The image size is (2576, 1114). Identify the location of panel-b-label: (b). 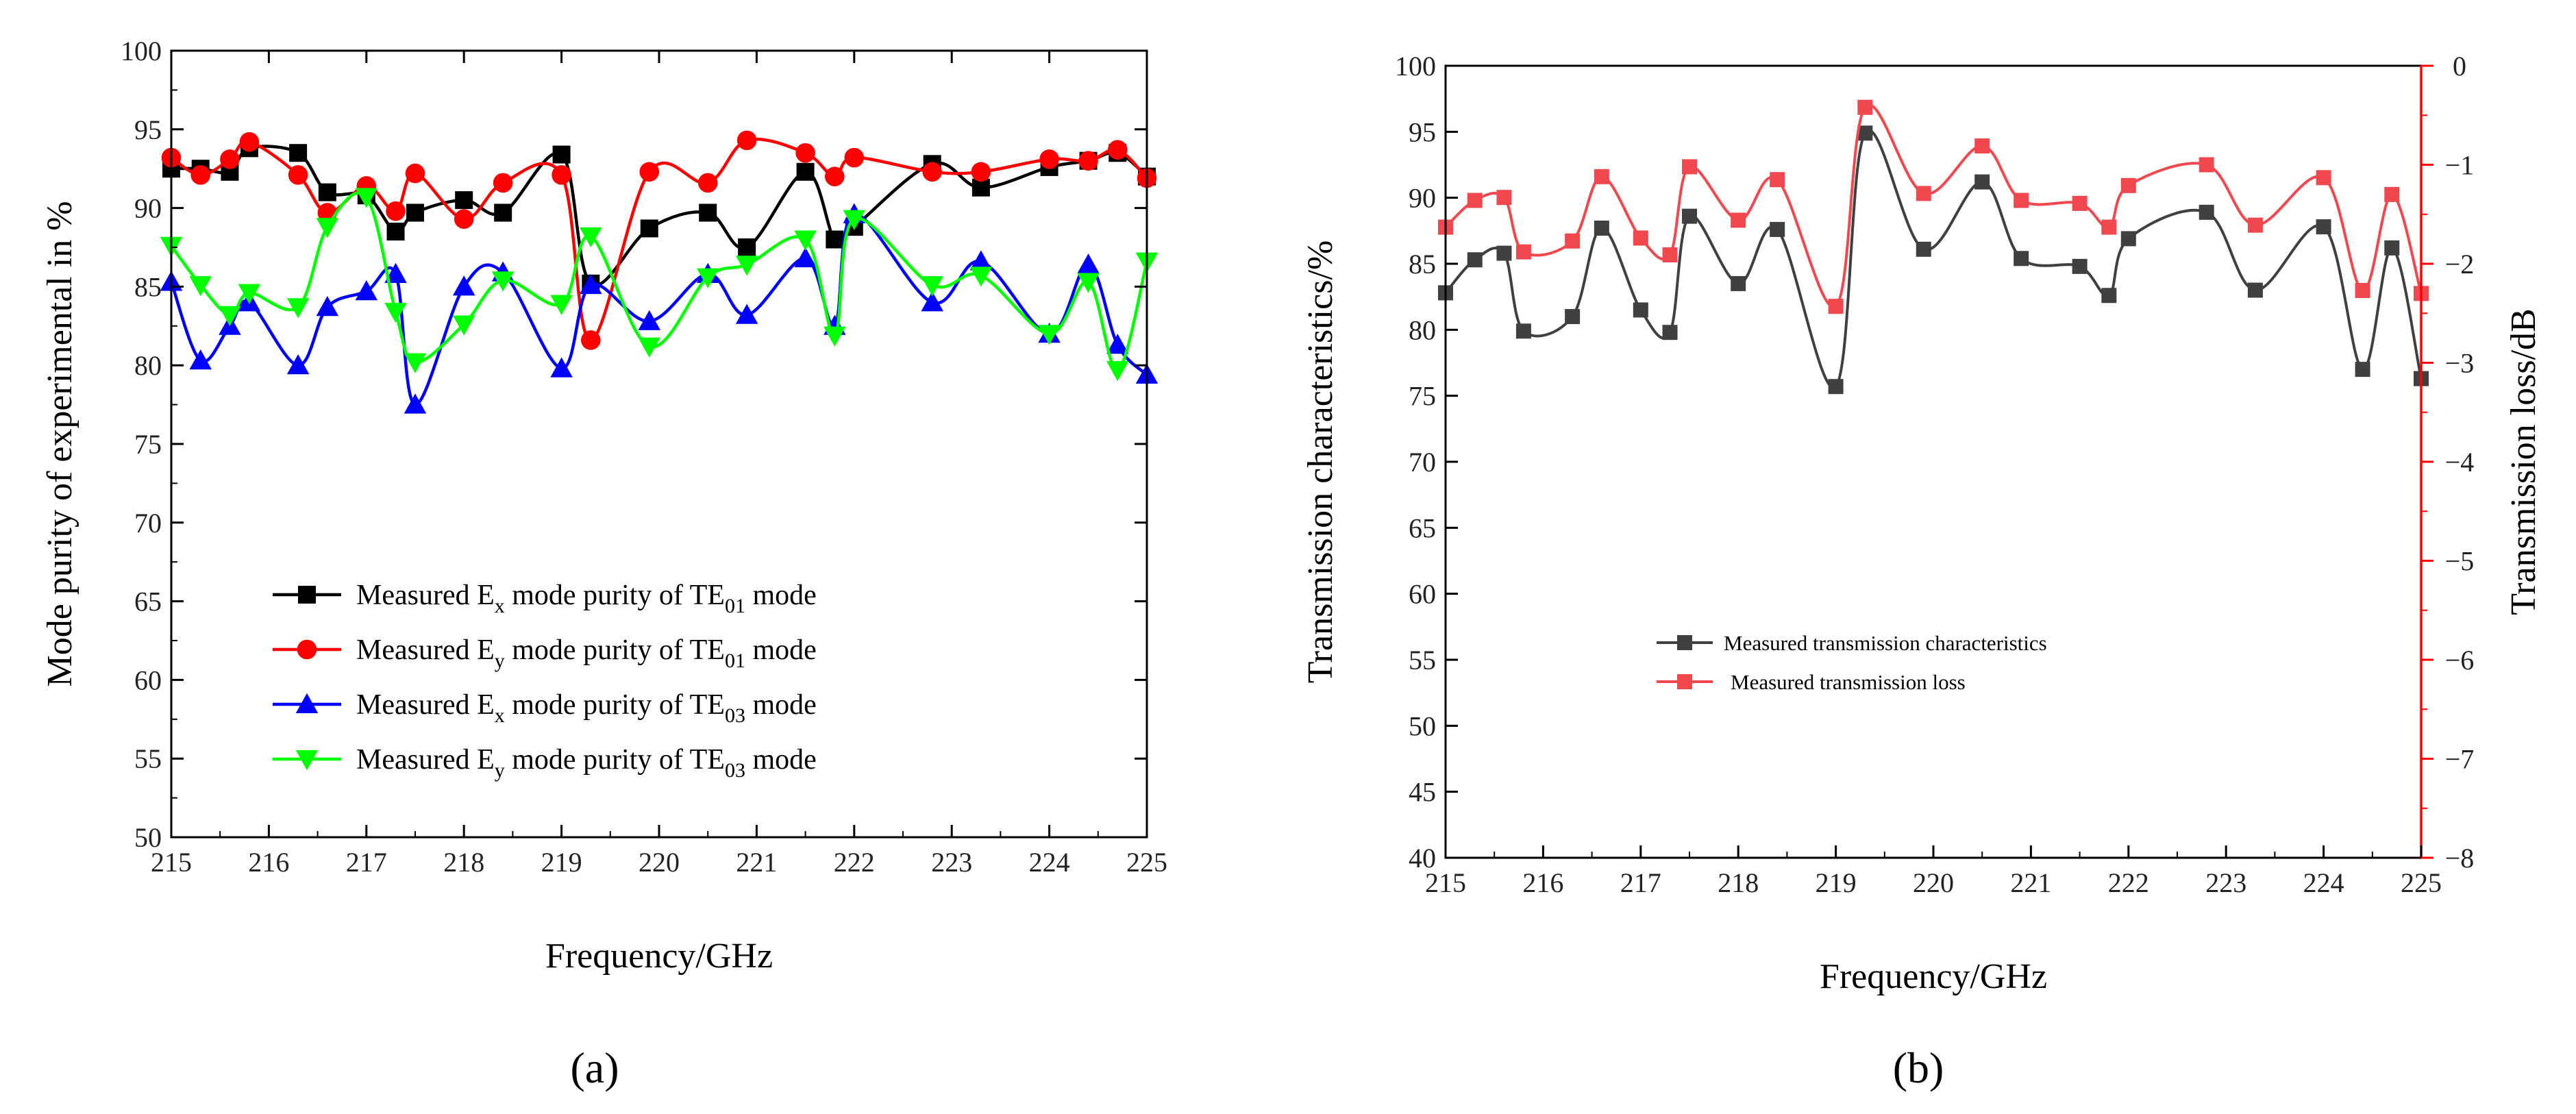
(1918, 1067).